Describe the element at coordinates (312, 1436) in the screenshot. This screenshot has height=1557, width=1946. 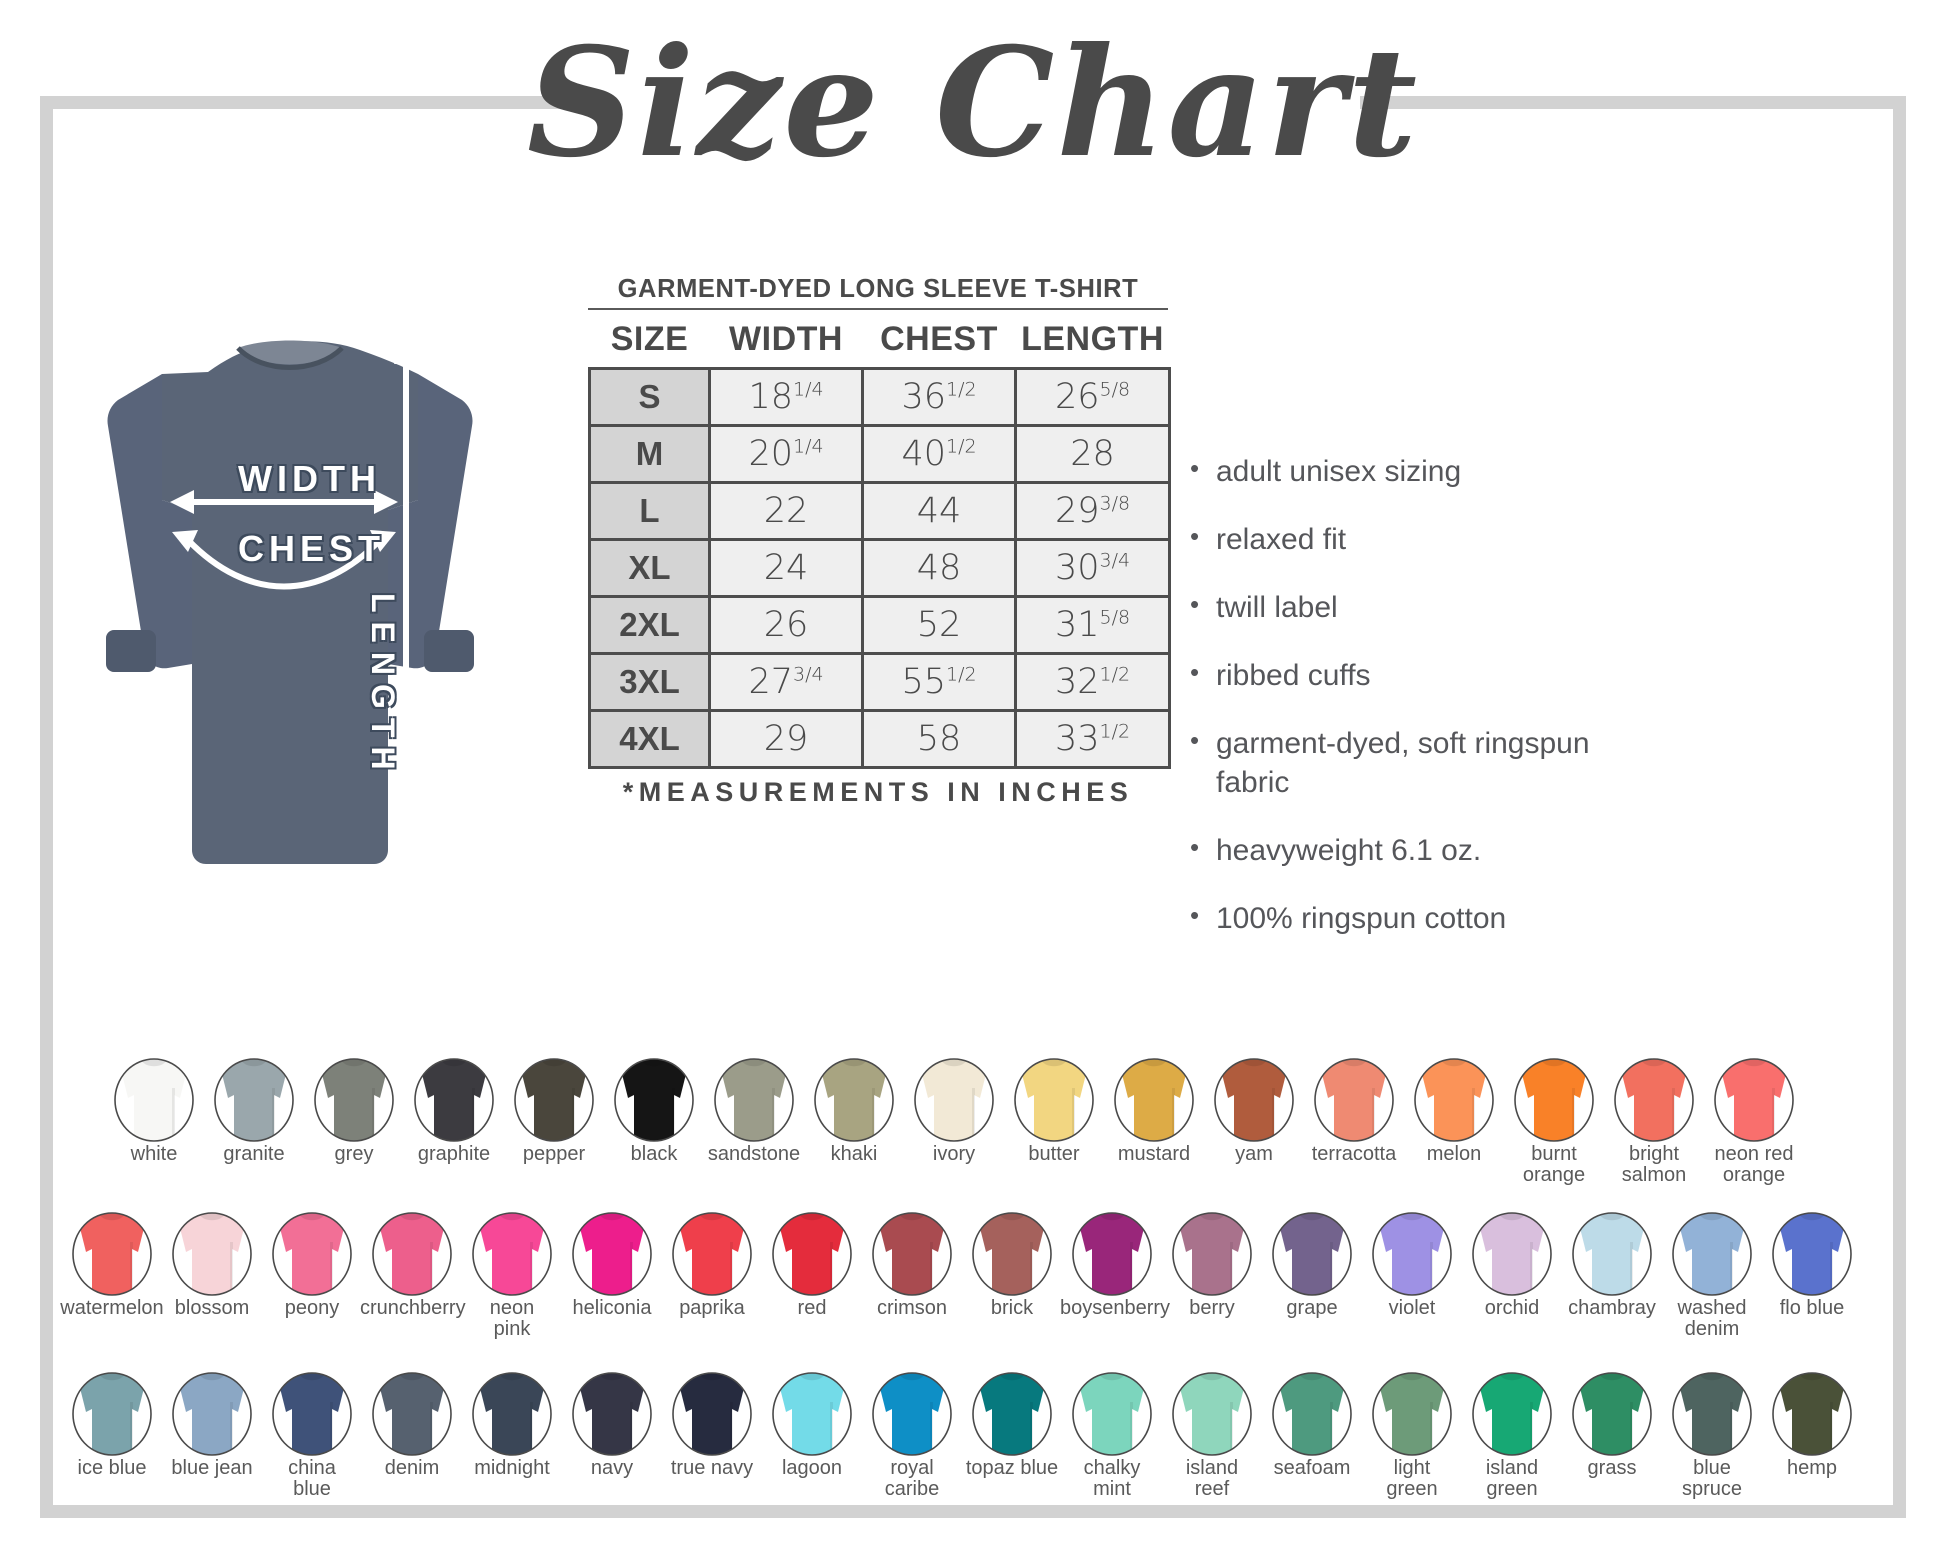
I see `color-swatch: china blue` at that location.